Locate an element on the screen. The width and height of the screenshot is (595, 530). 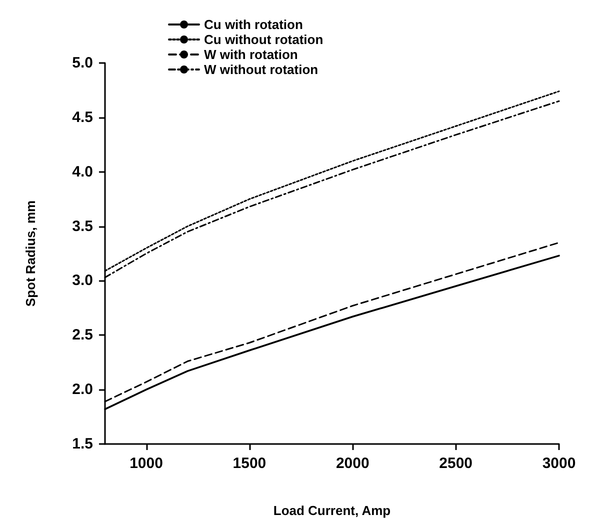
legend-label: W with rotation is located at coordinates (251, 54).